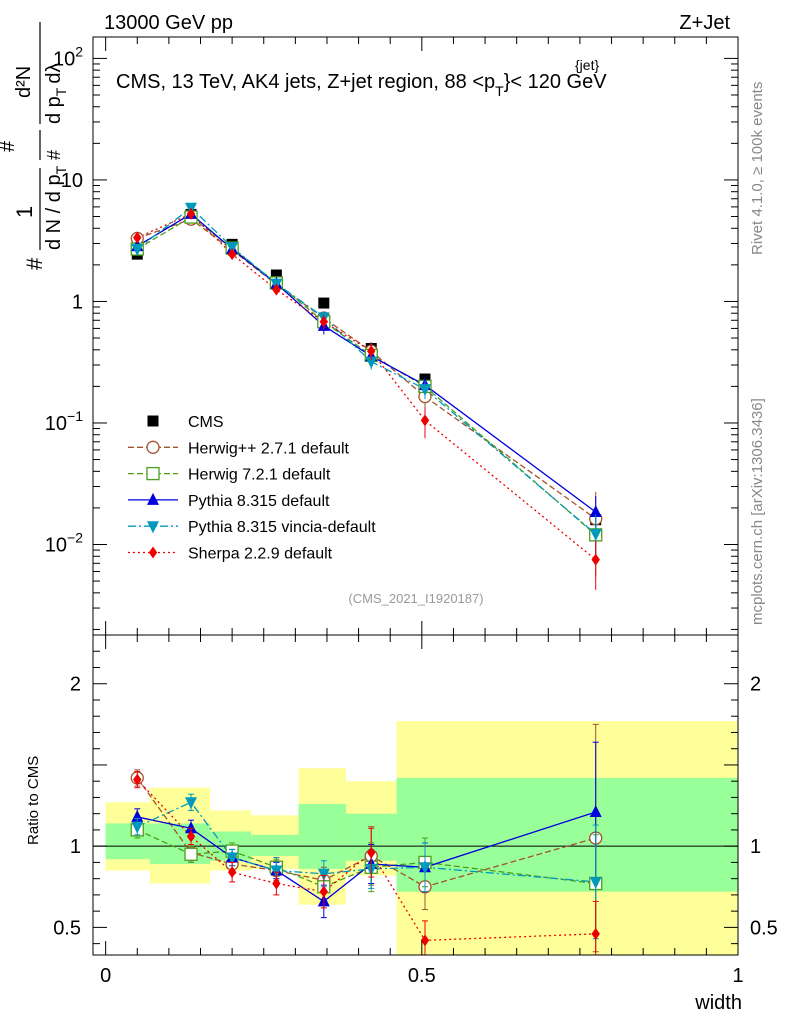 The width and height of the screenshot is (786, 1024). Describe the element at coordinates (54, 73) in the screenshot. I see `ylabel-dlam: dλ` at that location.